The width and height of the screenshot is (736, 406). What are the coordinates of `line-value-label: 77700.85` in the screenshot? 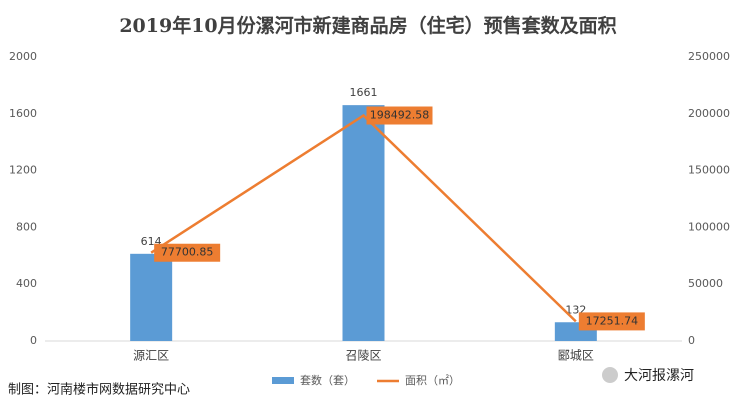 It's located at (187, 252).